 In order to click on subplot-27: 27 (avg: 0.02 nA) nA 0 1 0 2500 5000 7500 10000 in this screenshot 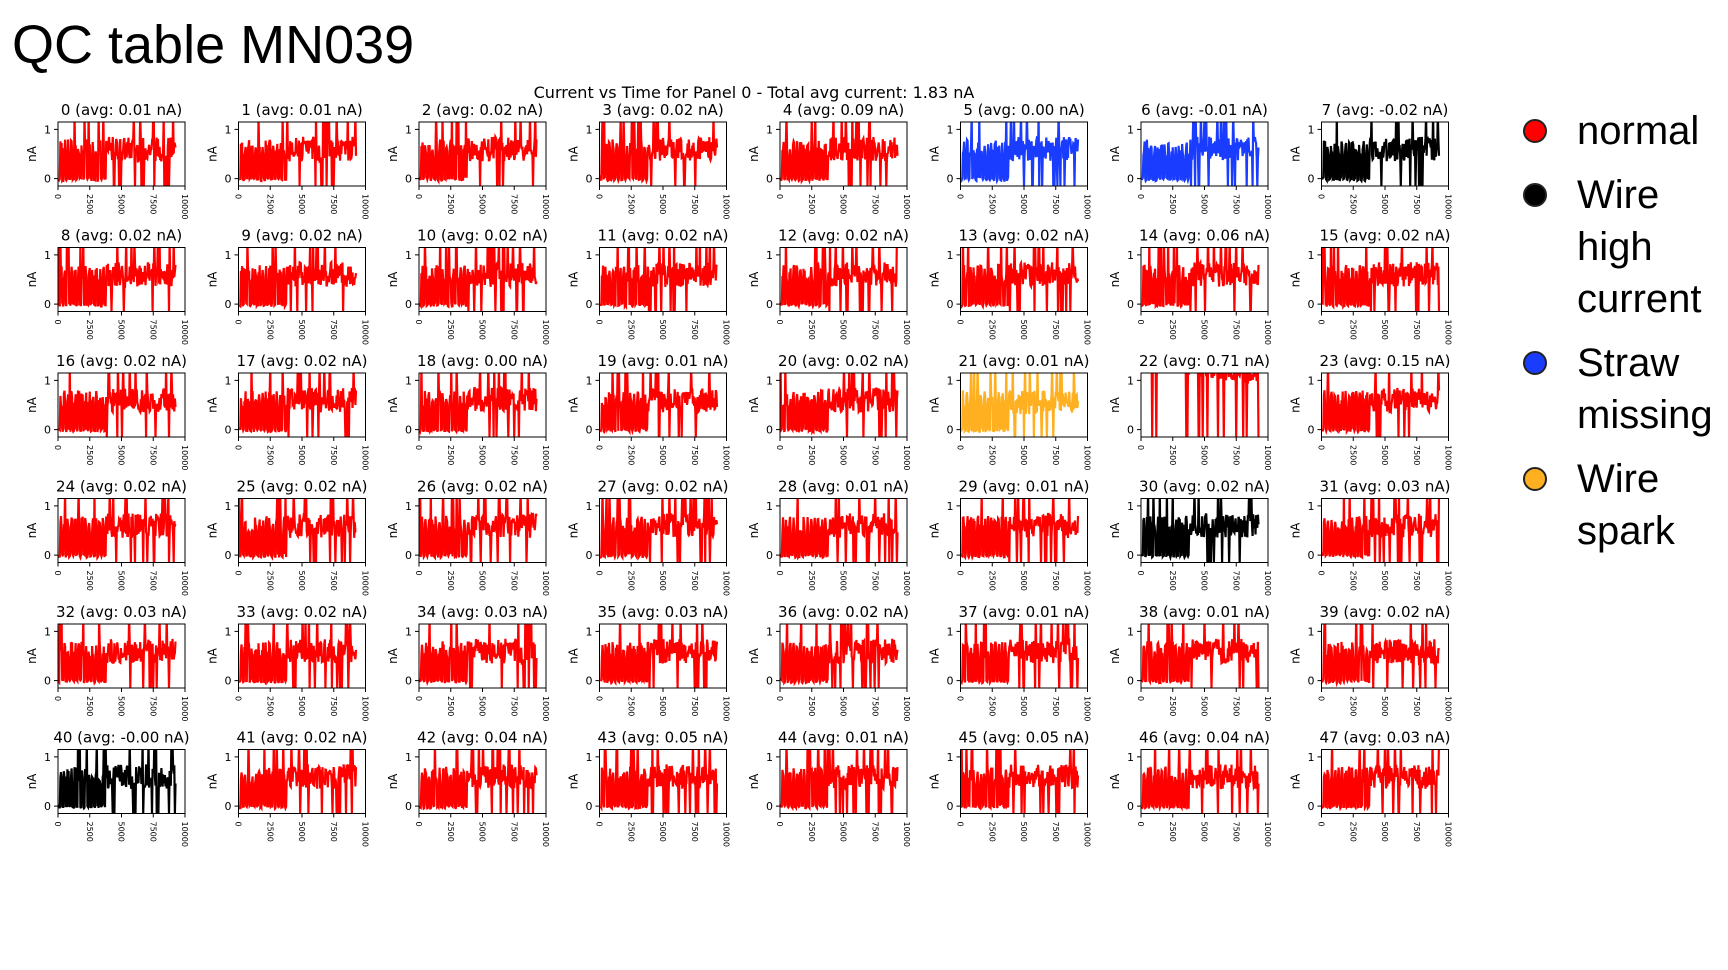, I will do `click(649, 537)`.